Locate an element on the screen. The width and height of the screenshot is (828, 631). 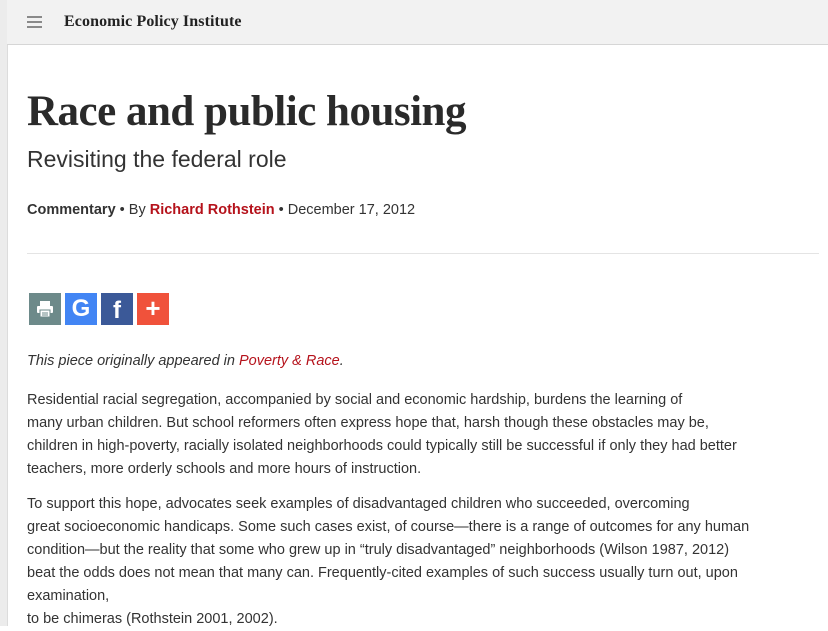
print-button is located at coordinates (45, 309).